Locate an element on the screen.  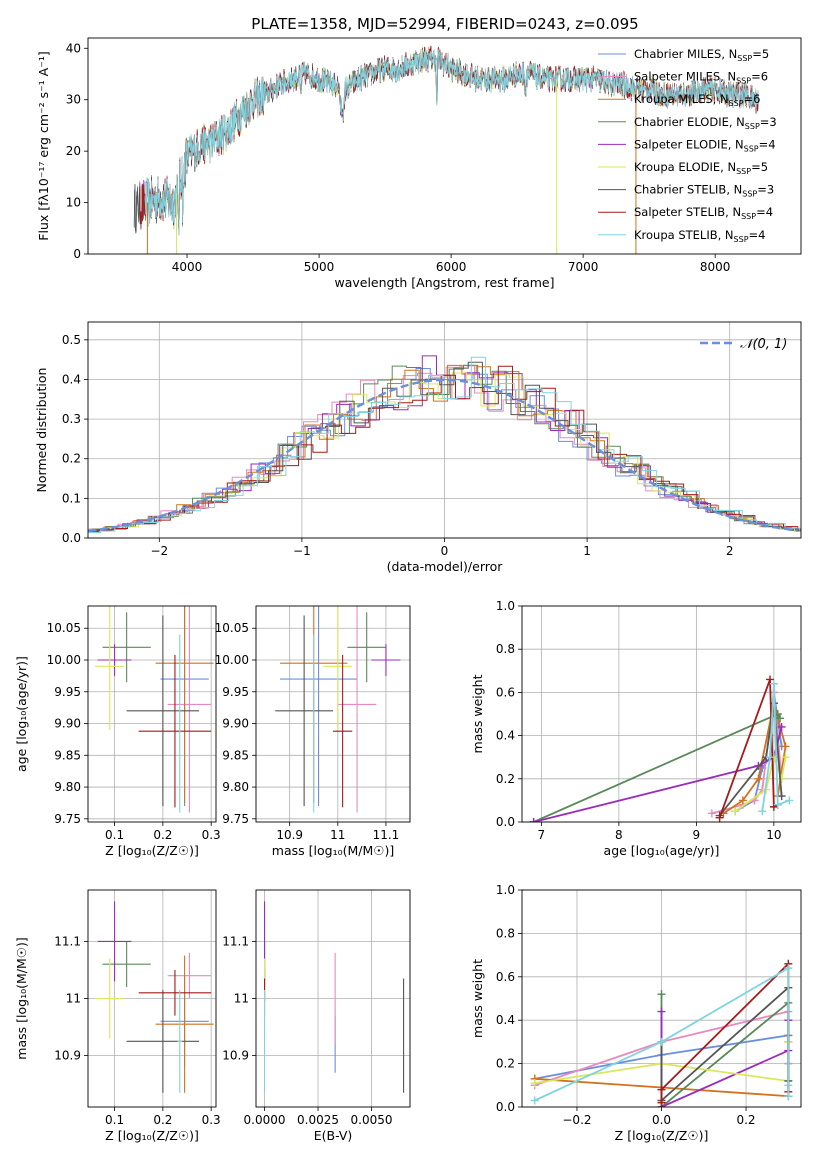
x-tick-label: 10 is located at coordinates (773, 835).